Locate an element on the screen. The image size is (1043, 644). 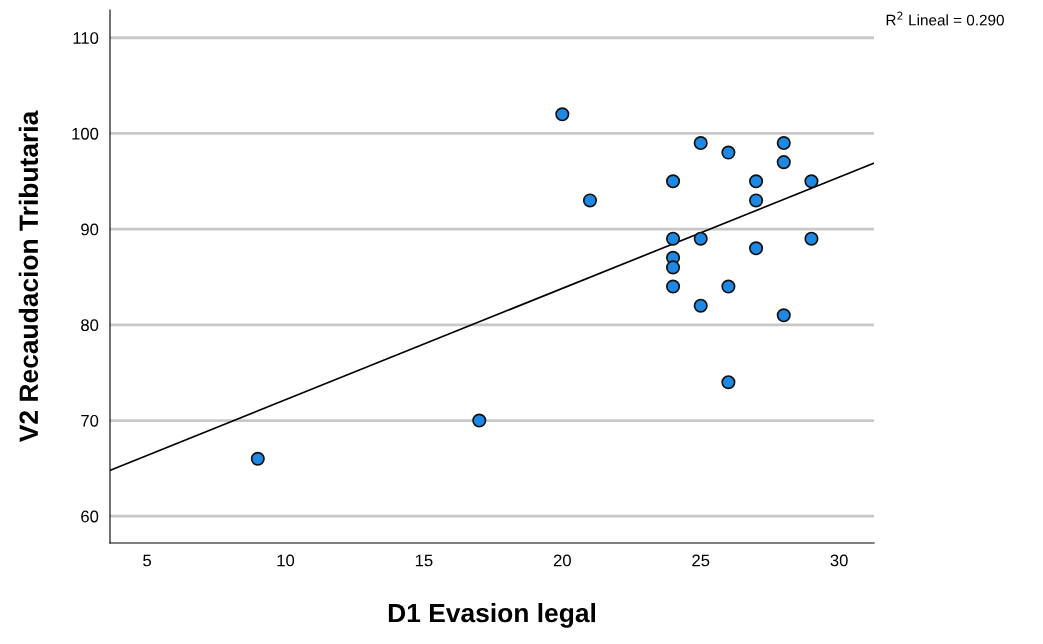
y-tick-label: 100 is located at coordinates (85, 133).